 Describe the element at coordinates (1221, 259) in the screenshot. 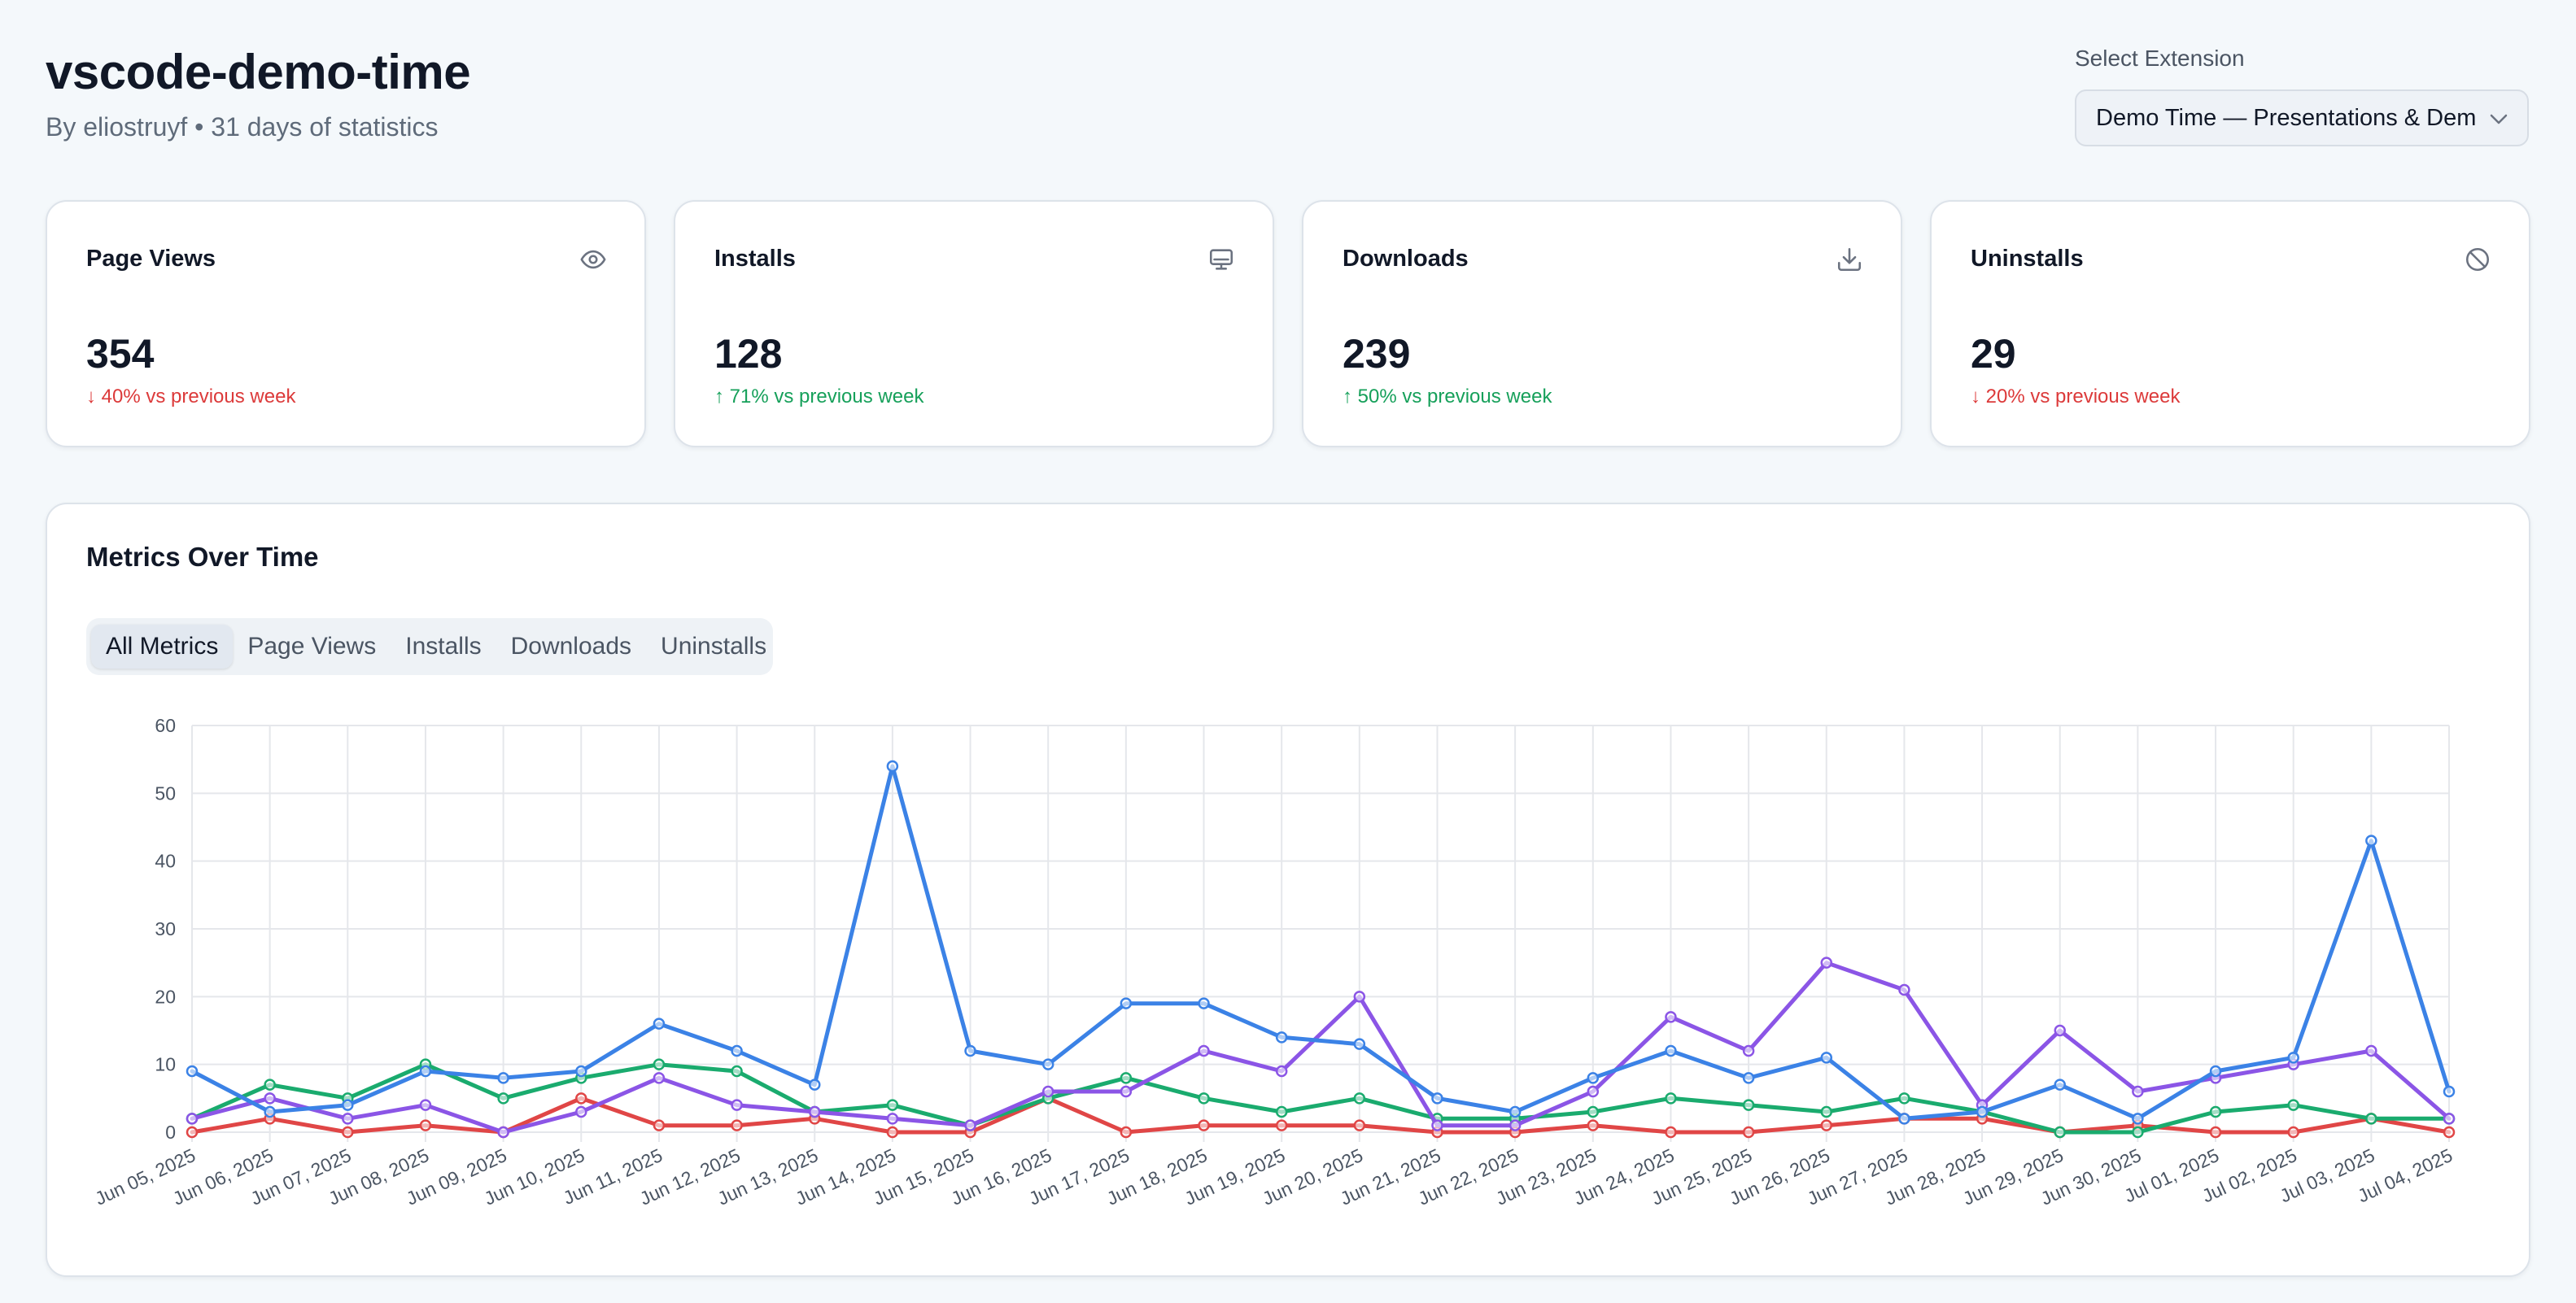

I see `monitor-icon` at that location.